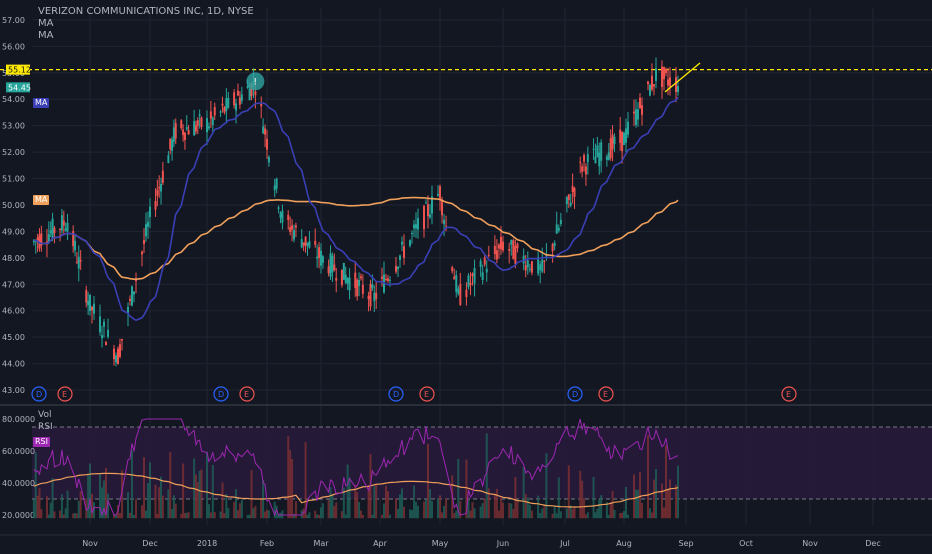  I want to click on ma-legend-2: MA, so click(46, 35).